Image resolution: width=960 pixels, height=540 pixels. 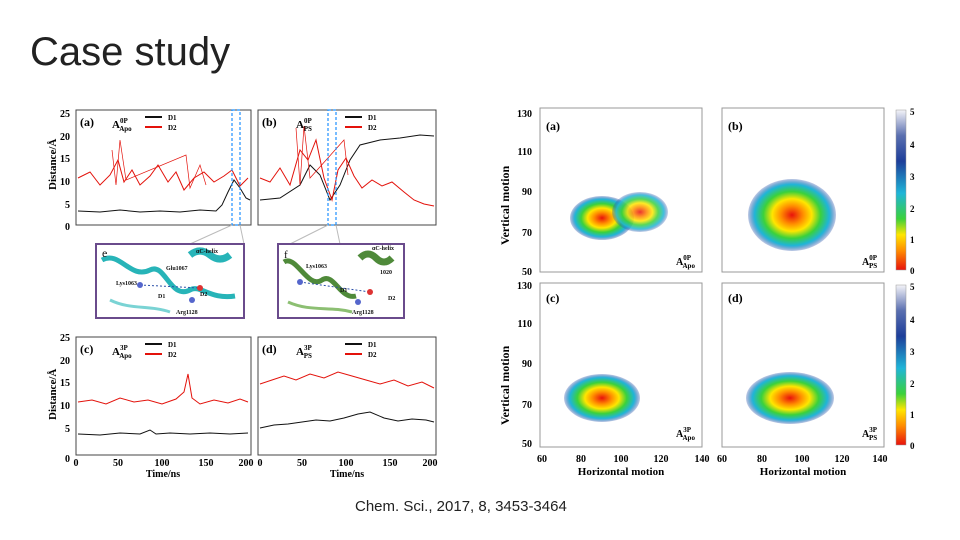 What do you see at coordinates (912, 446) in the screenshot?
I see `colorbar-tick: 0` at bounding box center [912, 446].